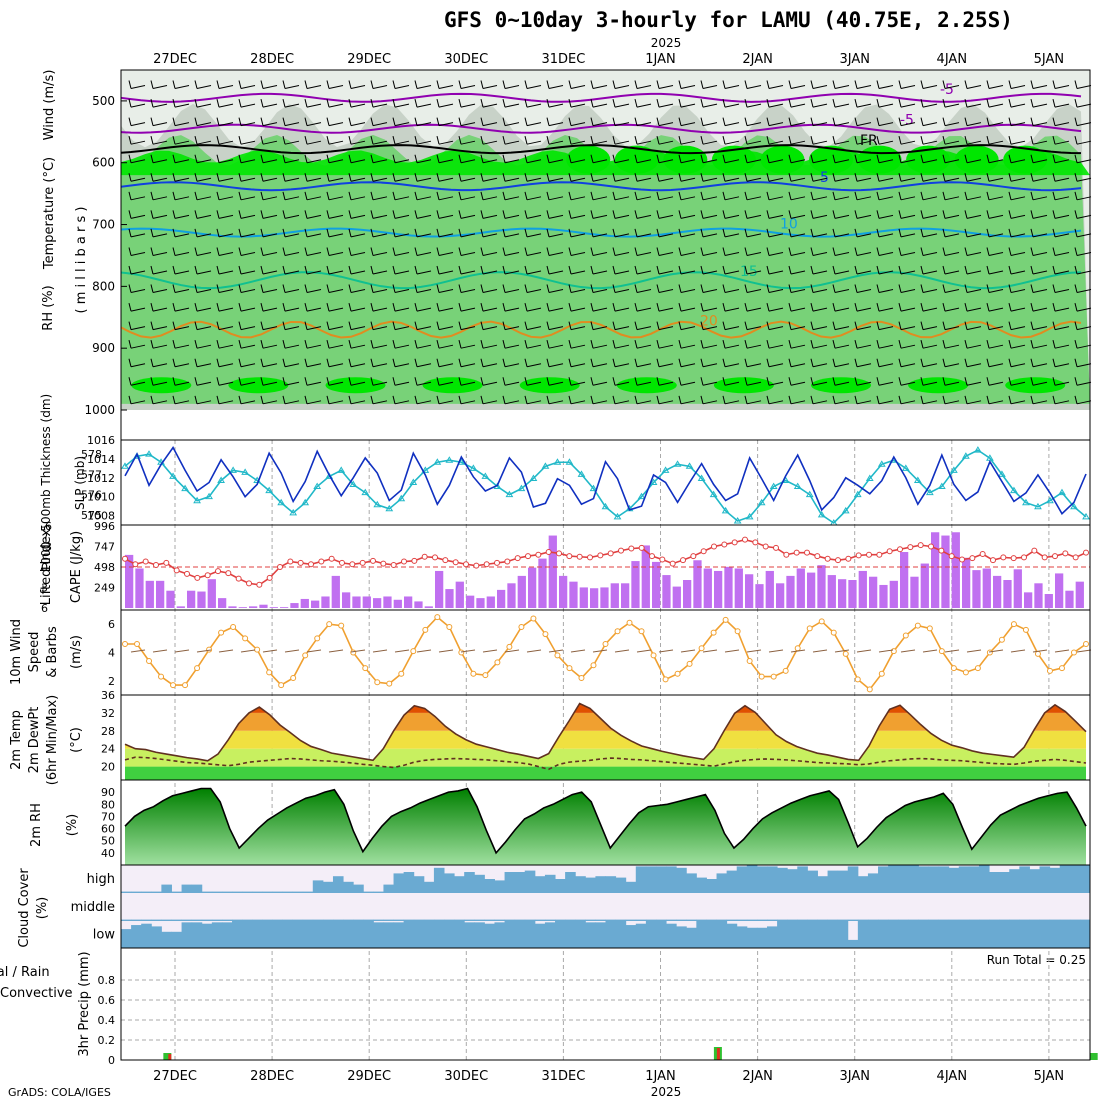 This screenshot has height=1100, width=1100. Describe the element at coordinates (101, 478) in the screenshot. I see `slp-tick-label: 1012` at that location.